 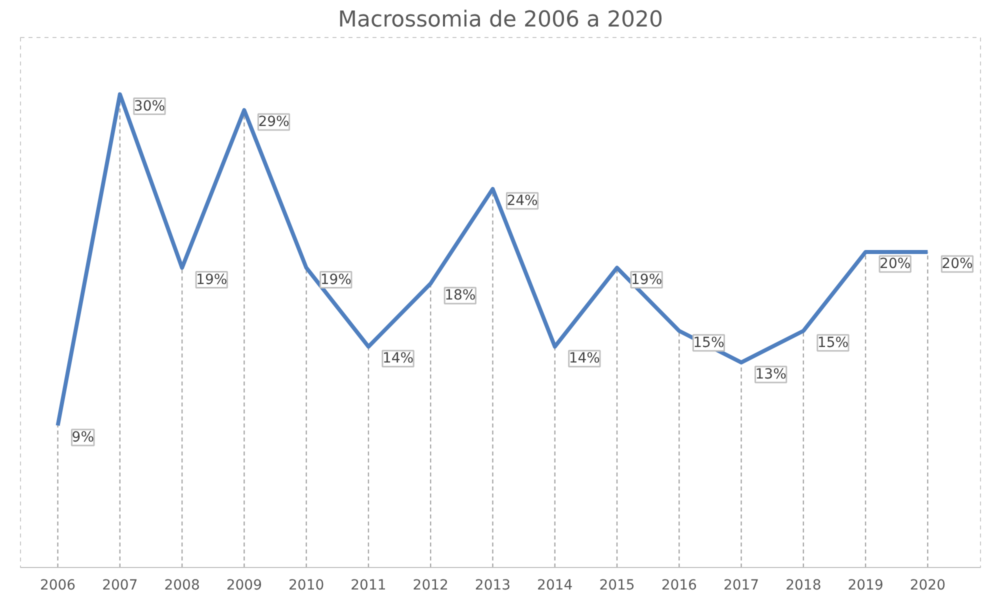 What do you see at coordinates (770, 374) in the screenshot?
I see `data-label: 13%` at bounding box center [770, 374].